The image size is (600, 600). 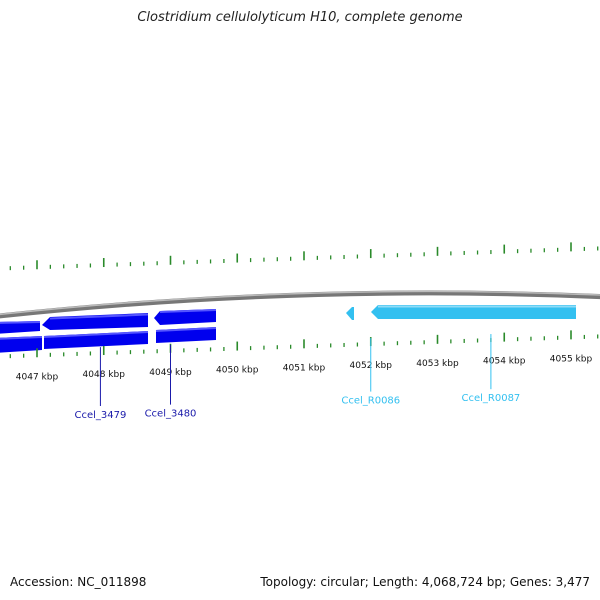 I want to click on scale-label: 4053 kbp, so click(x=437, y=364).